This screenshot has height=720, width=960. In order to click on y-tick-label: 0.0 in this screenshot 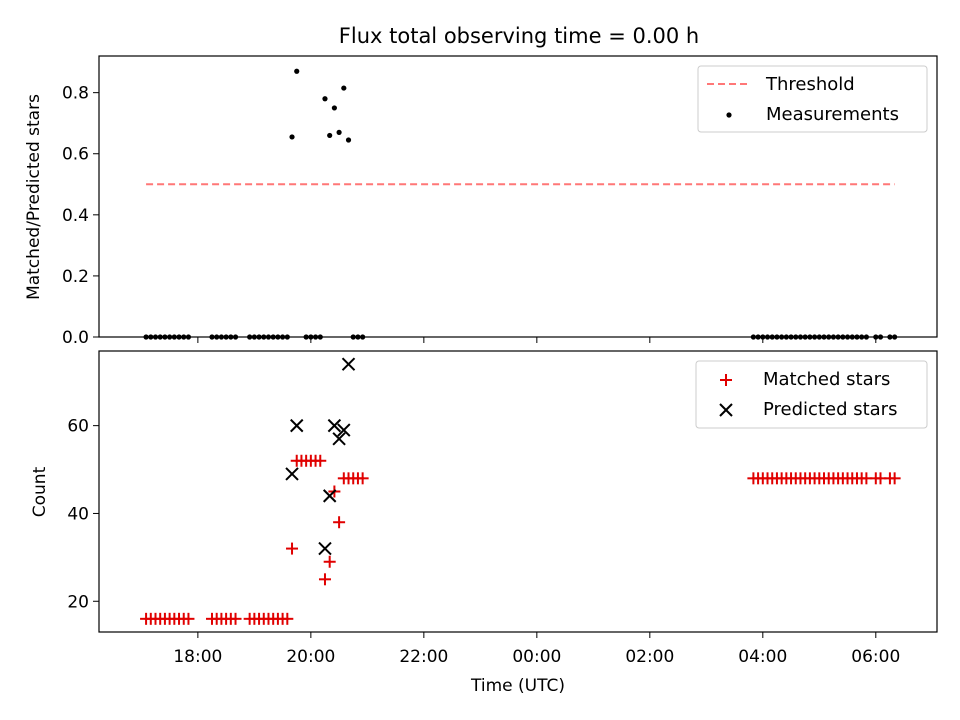, I will do `click(75, 338)`.